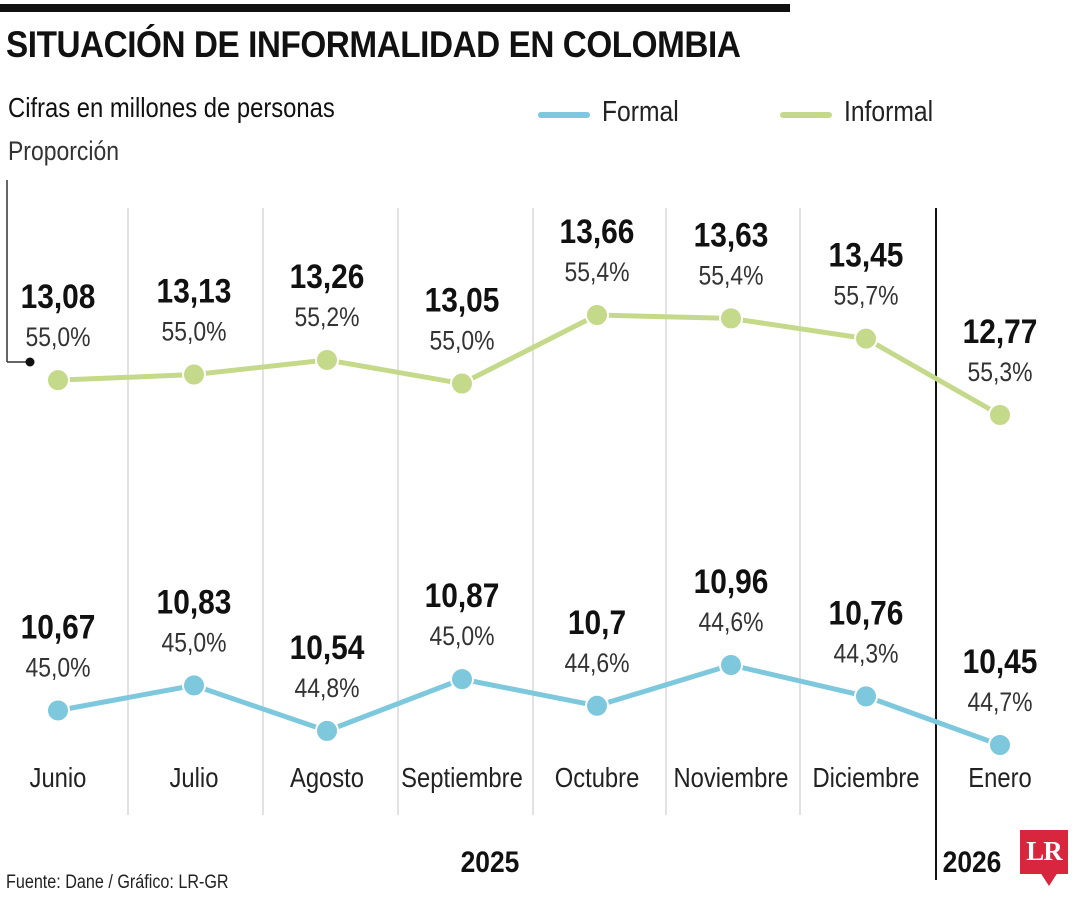 Image resolution: width=1080 pixels, height=900 pixels. What do you see at coordinates (889, 112) in the screenshot?
I see `legend-label-informal: Informal` at bounding box center [889, 112].